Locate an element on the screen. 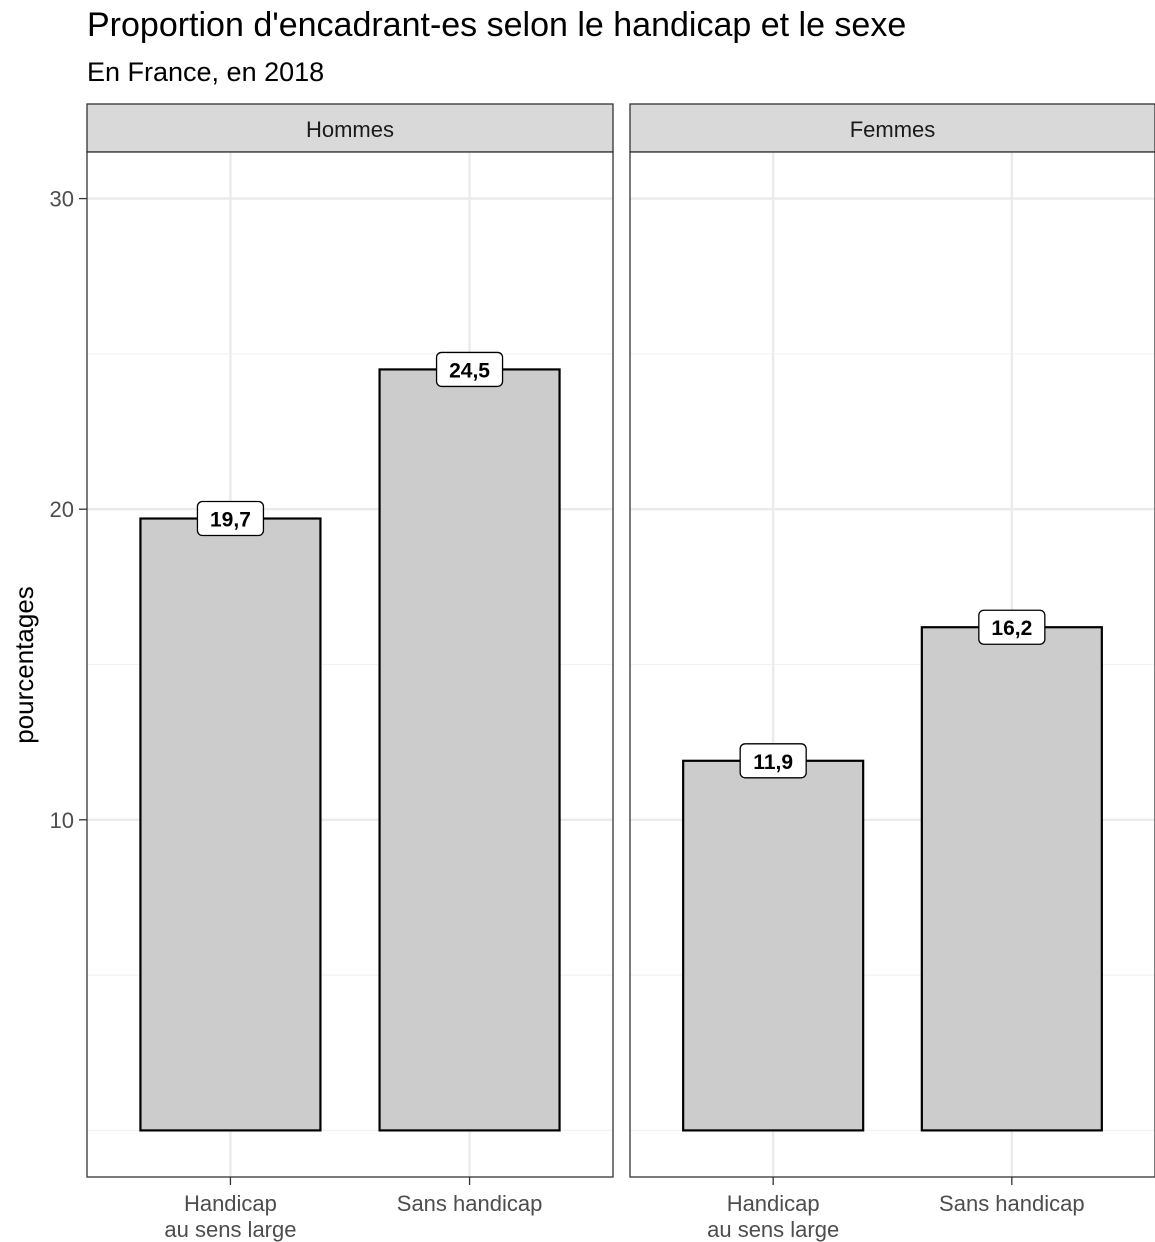 The image size is (1155, 1242). y-axis: 10 20 30 is located at coordinates (68, 510).